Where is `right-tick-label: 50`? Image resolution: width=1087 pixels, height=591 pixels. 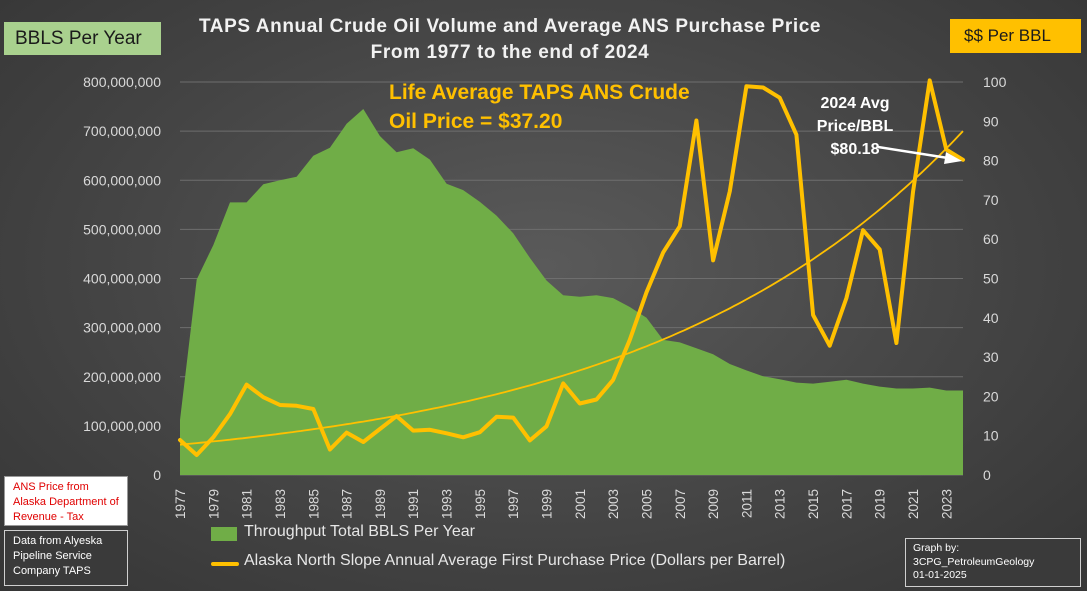
right-tick-label: 50 is located at coordinates (991, 279).